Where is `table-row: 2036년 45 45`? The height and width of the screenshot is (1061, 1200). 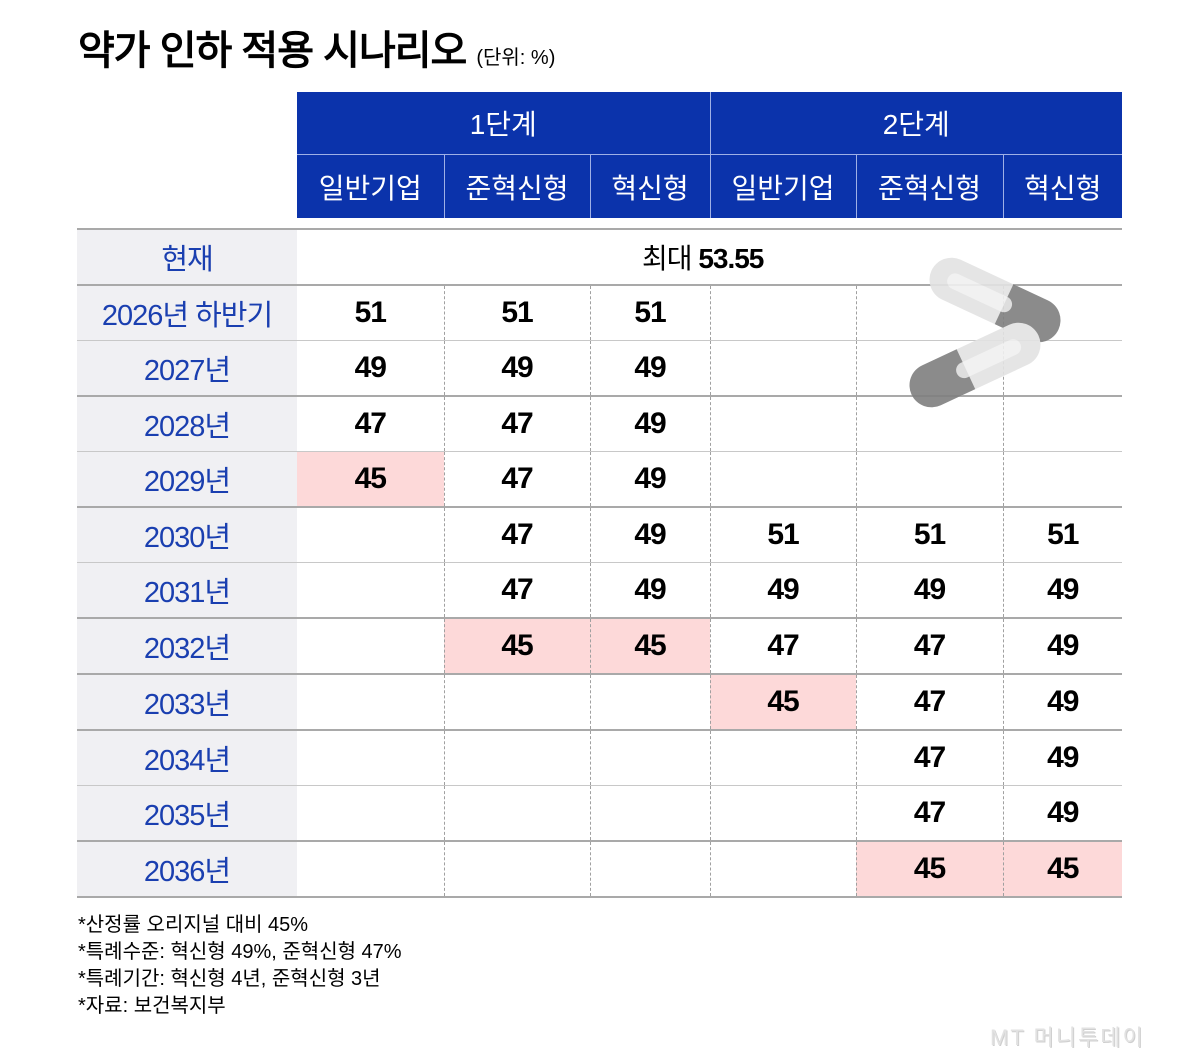
table-row: 2036년 45 45 is located at coordinates (599, 869).